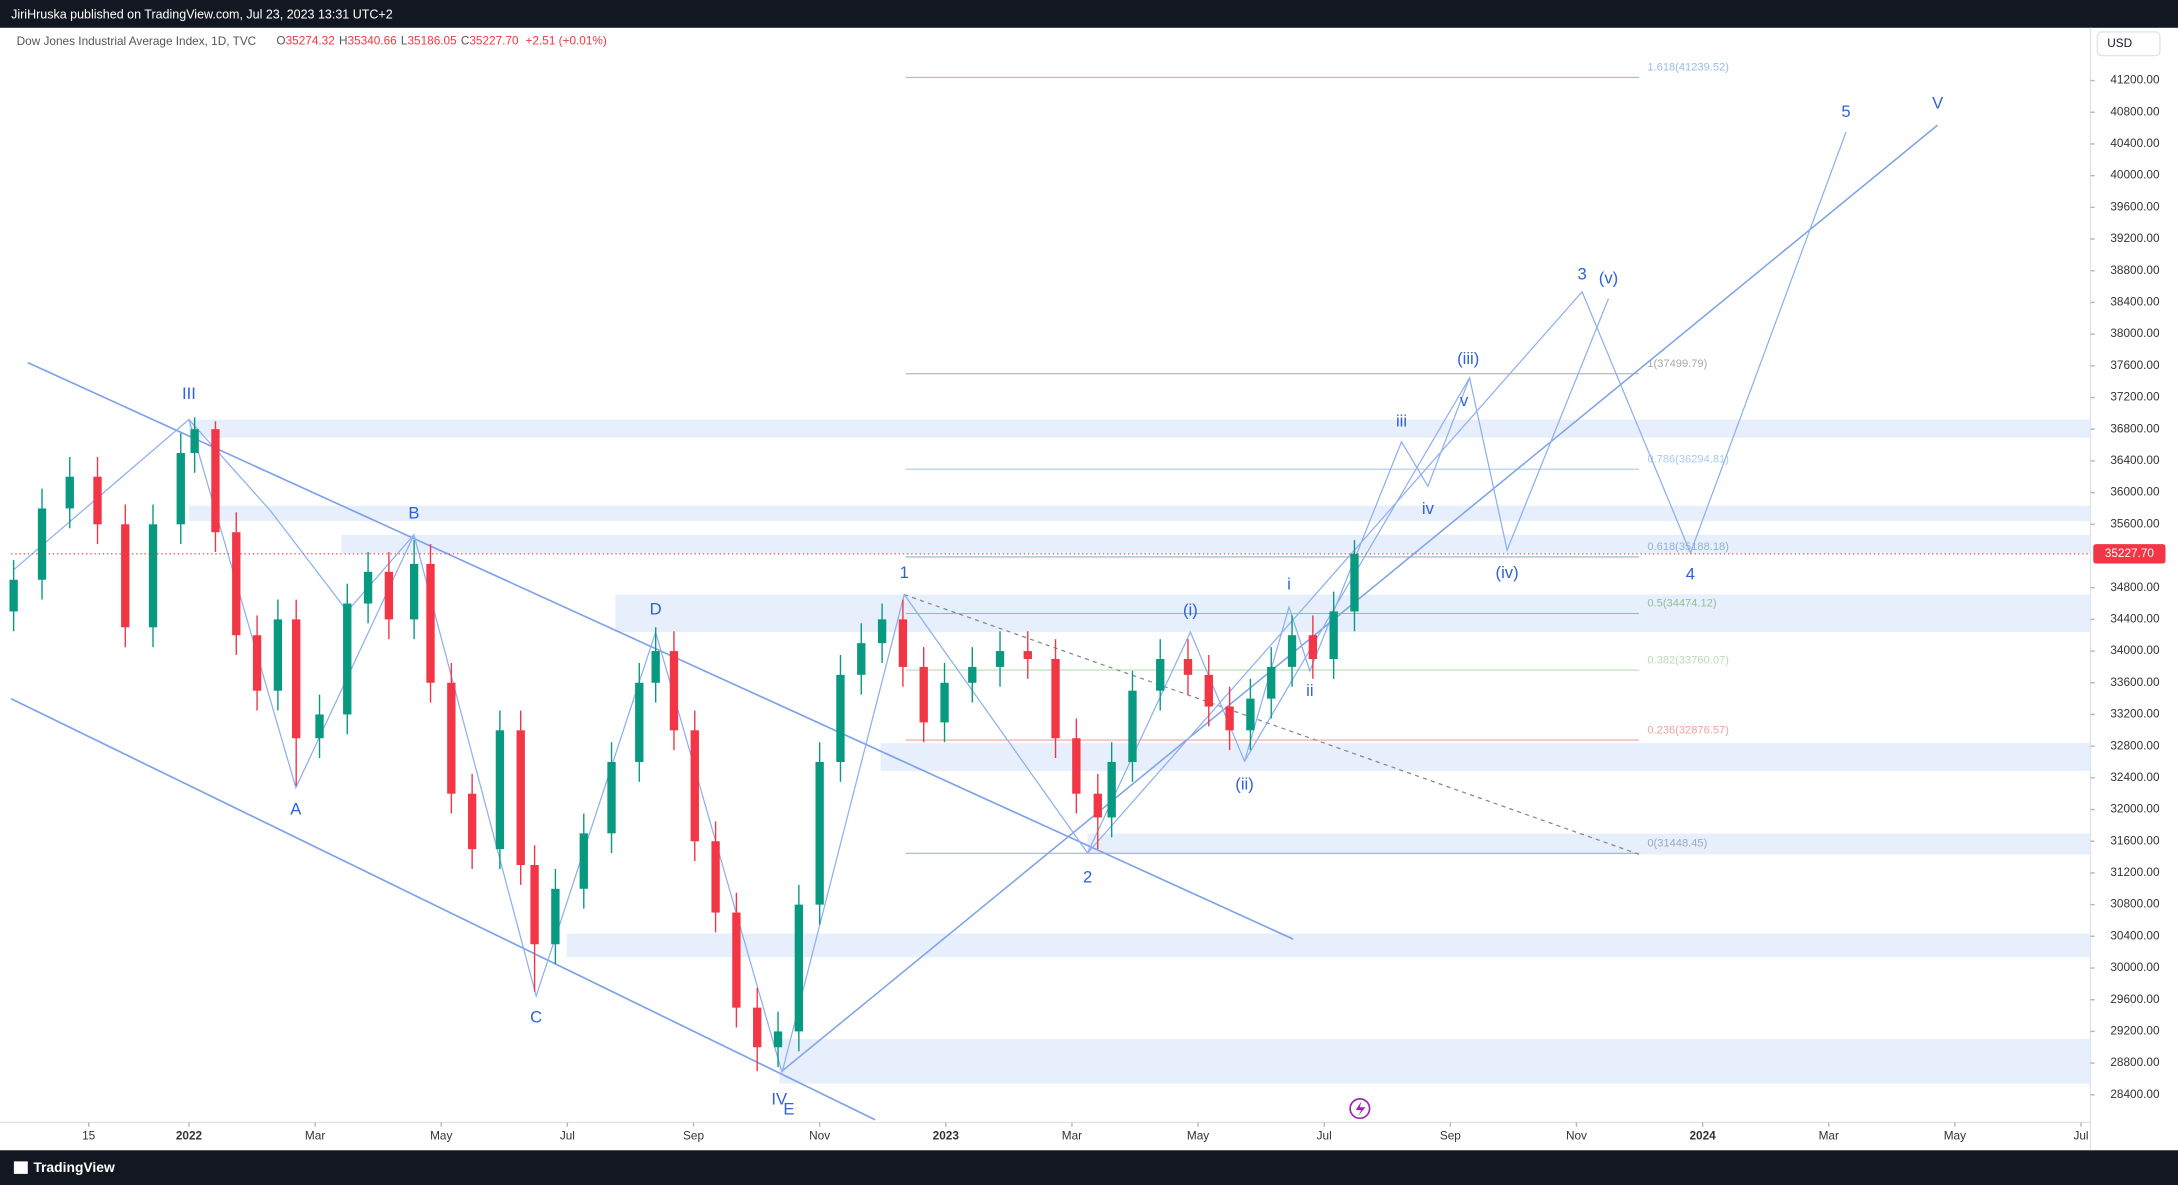  Describe the element at coordinates (904, 572) in the screenshot. I see `wave-label: 1` at that location.